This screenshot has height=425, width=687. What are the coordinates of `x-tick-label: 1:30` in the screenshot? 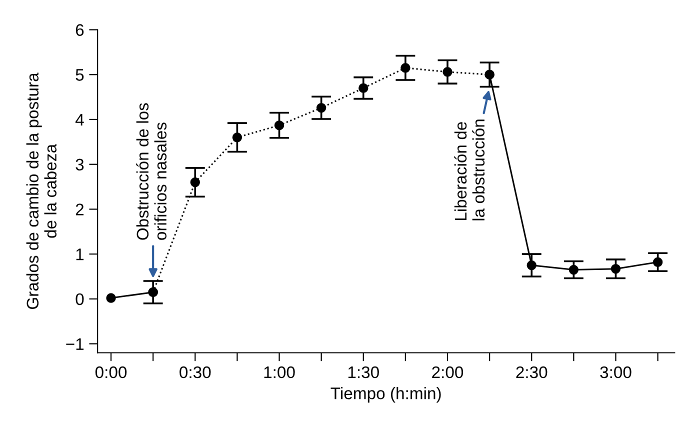 It's located at (363, 372).